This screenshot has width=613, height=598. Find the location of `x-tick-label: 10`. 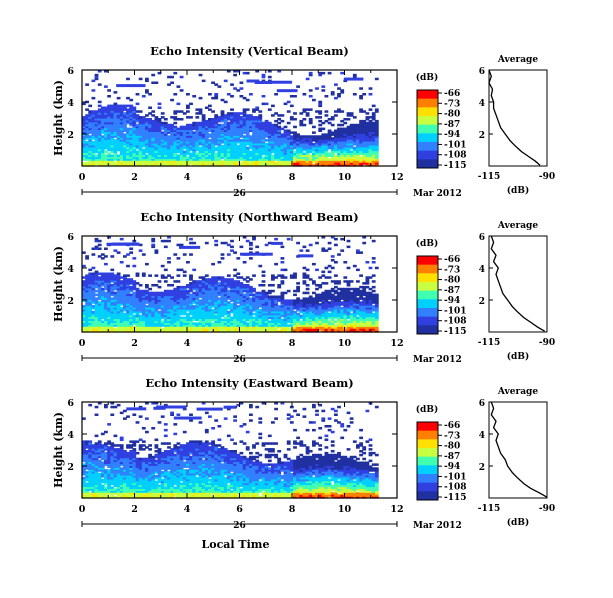

x-tick-label: 10 is located at coordinates (345, 177).